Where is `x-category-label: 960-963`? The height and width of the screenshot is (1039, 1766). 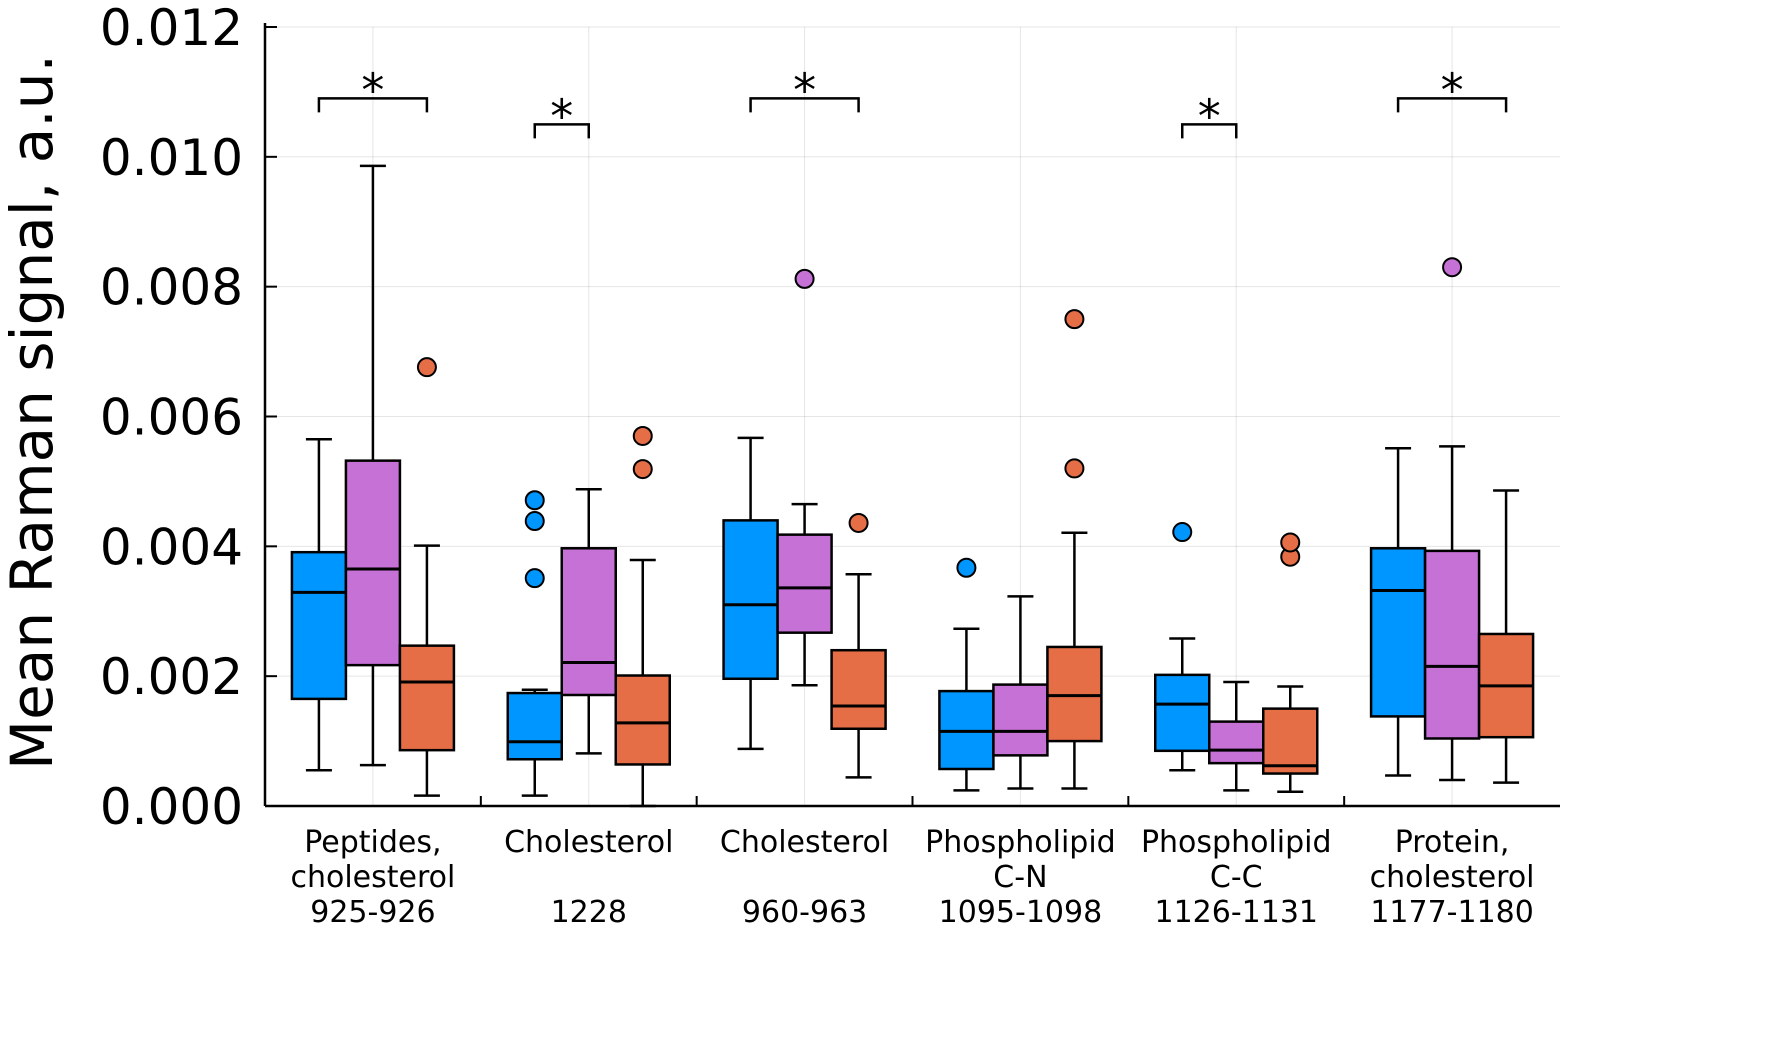 x-category-label: 960-963 is located at coordinates (804, 912).